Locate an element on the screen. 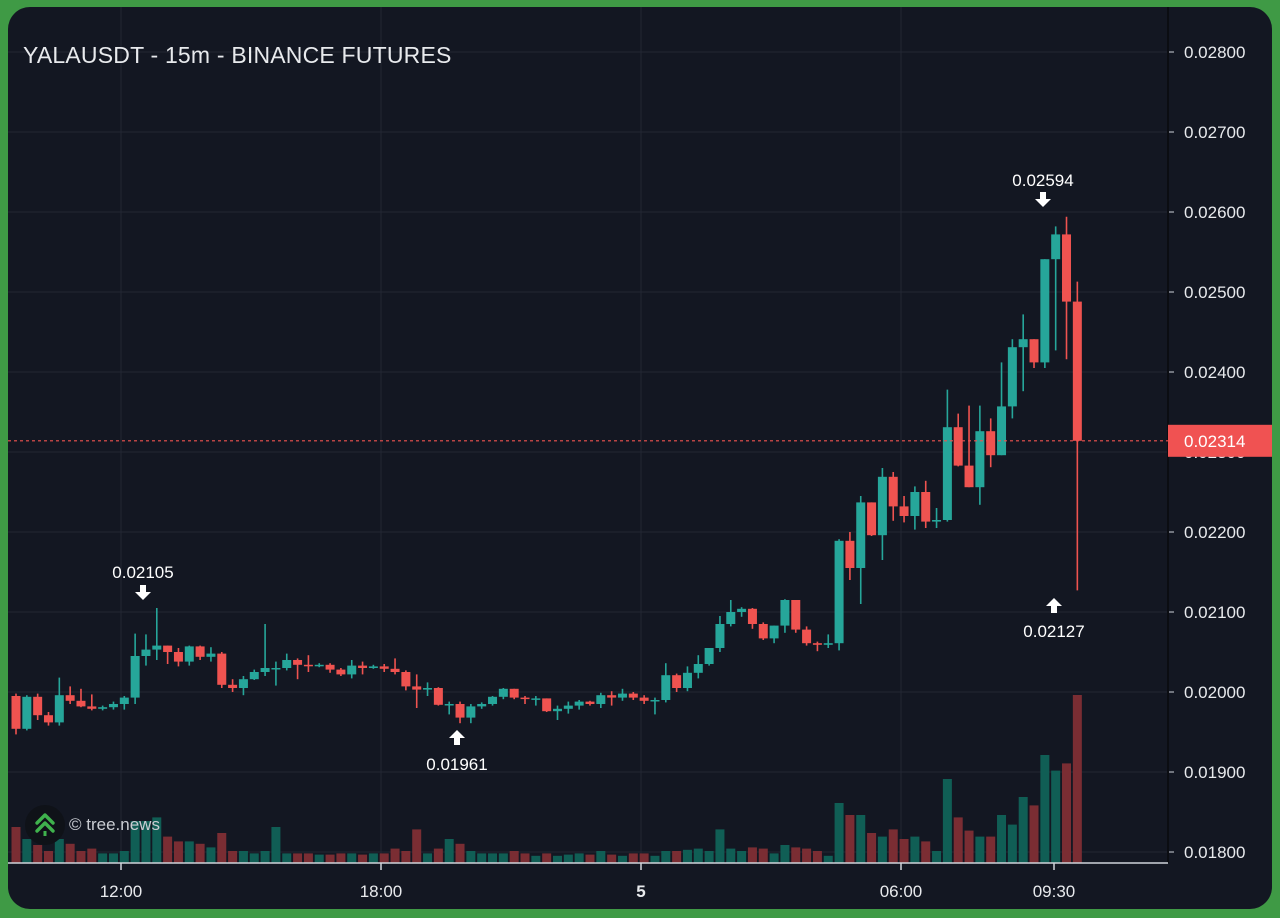 Image resolution: width=1280 pixels, height=918 pixels. price-tick-label: 0.02700 is located at coordinates (1214, 132).